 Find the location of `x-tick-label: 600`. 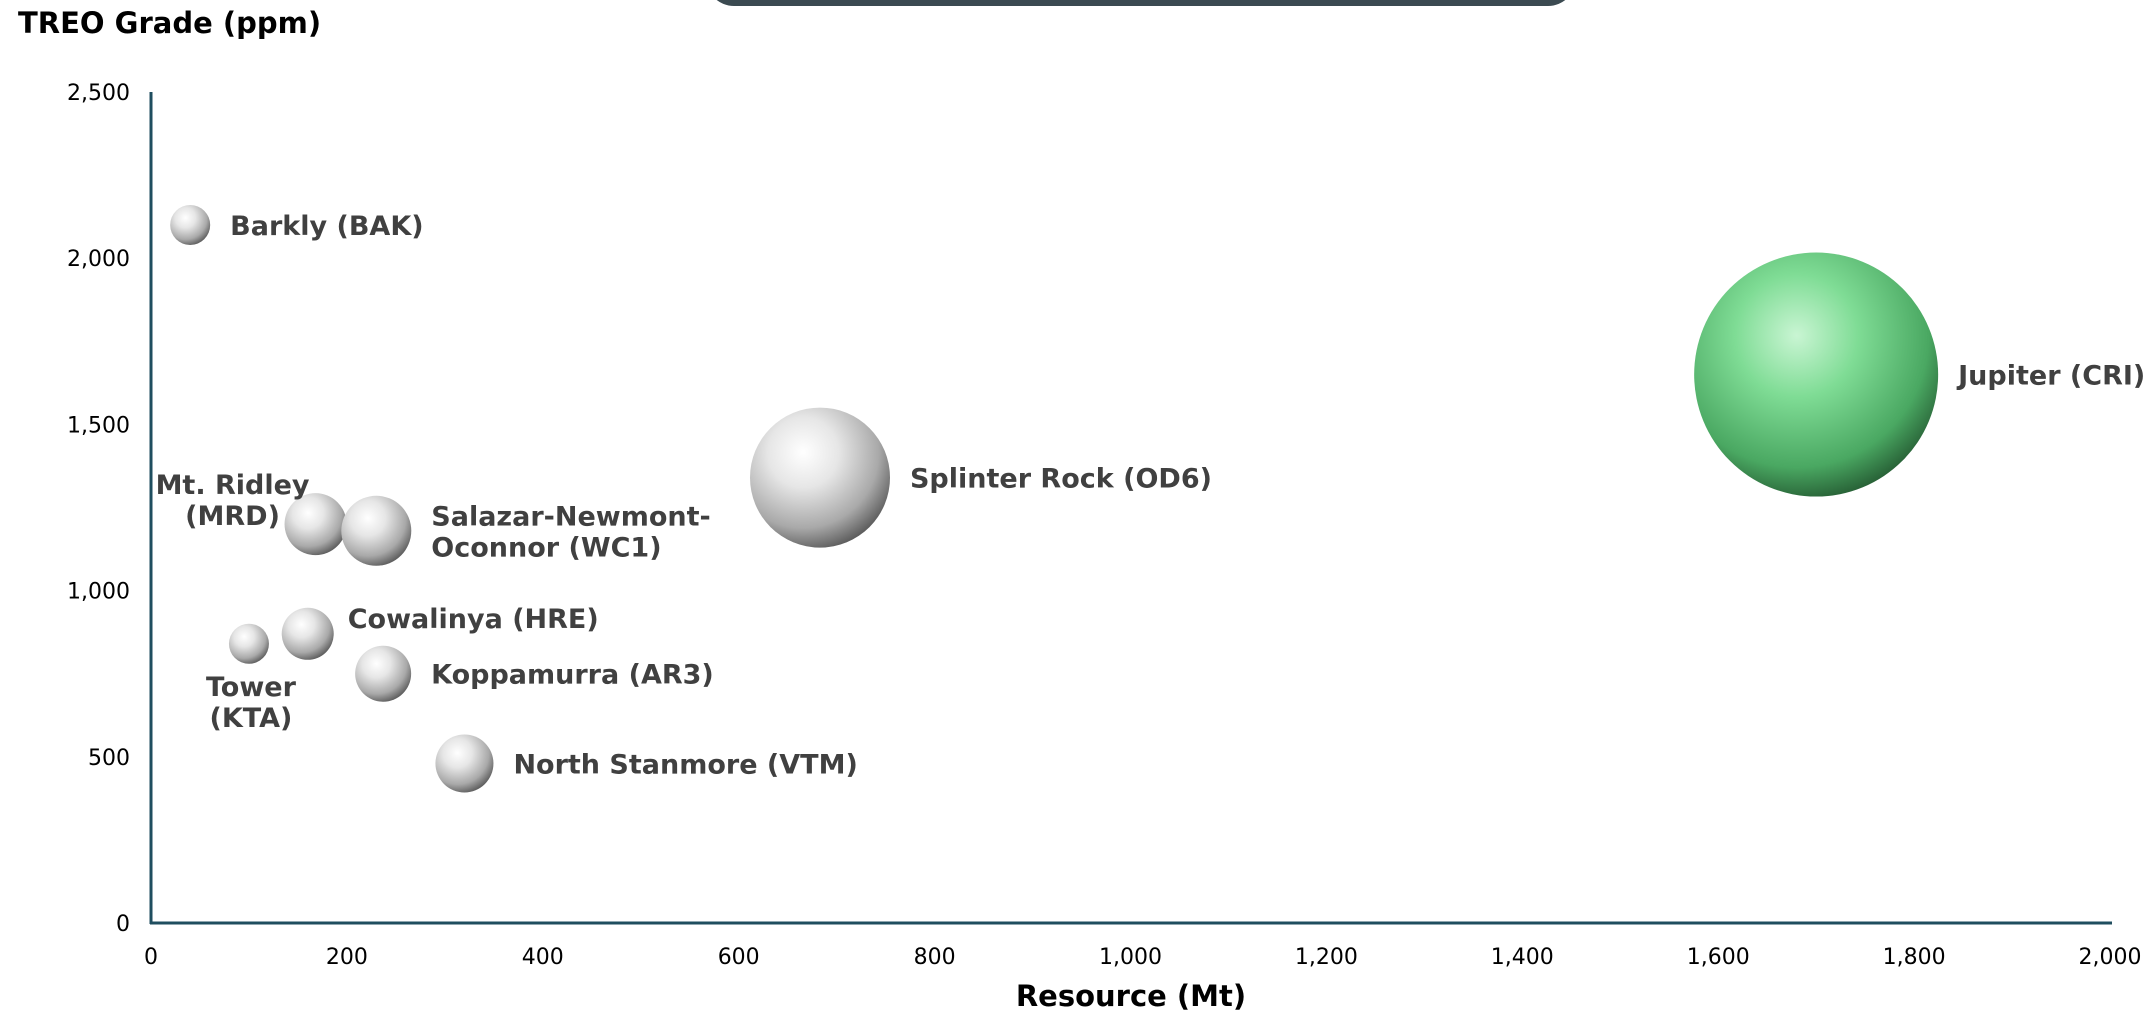

x-tick-label: 600 is located at coordinates (739, 957).